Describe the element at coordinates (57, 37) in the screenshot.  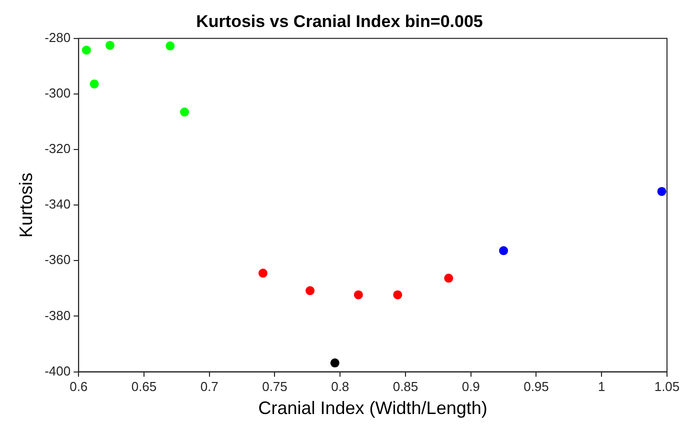
I see `y-tick-label: -280` at that location.